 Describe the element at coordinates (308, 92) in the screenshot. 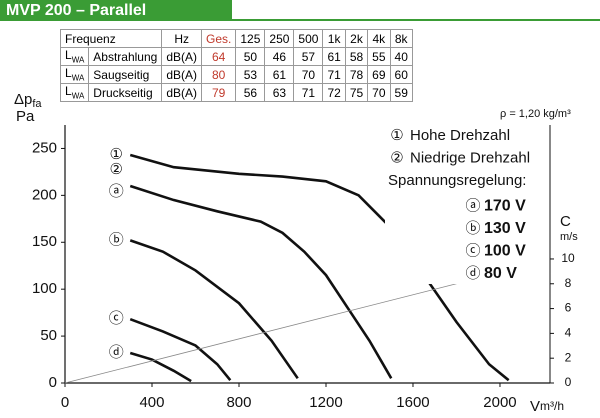

I see `band-value: 71` at that location.